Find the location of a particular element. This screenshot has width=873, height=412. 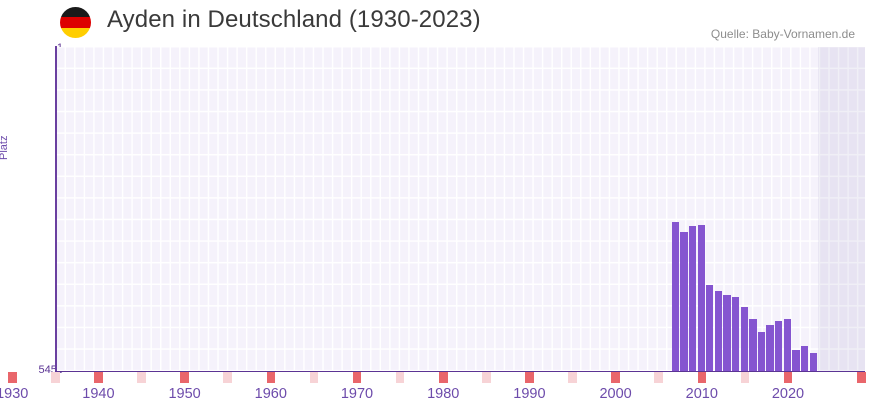

bar-2019 is located at coordinates (779, 345).